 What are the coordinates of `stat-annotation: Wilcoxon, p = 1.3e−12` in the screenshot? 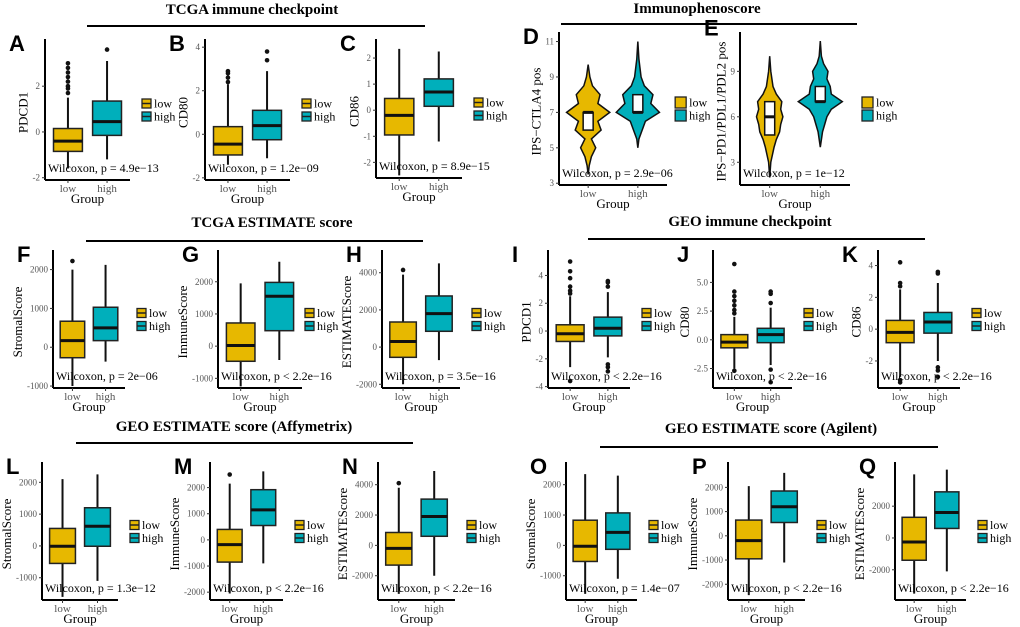 It's located at (100, 588).